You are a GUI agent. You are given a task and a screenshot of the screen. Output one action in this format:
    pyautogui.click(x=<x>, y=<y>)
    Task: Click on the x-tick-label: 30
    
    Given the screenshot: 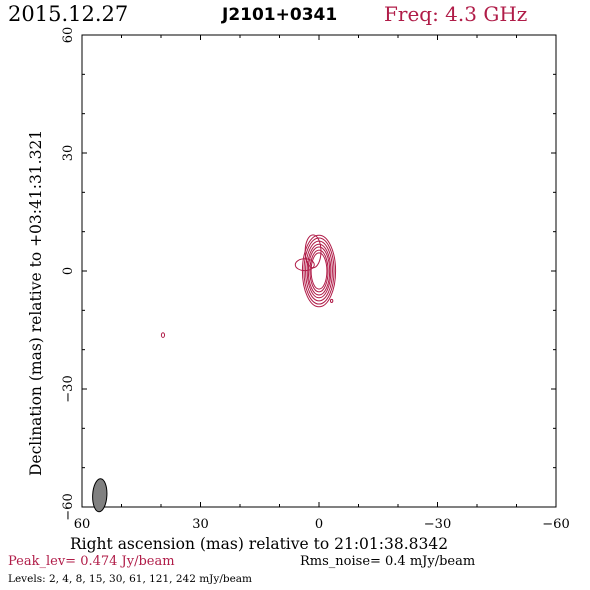 What is the action you would take?
    pyautogui.click(x=200, y=524)
    